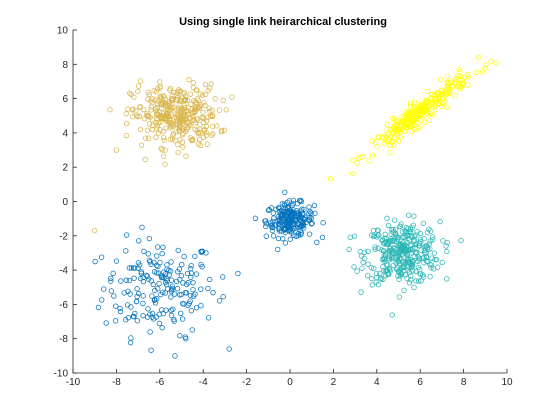 The height and width of the screenshot is (420, 560). What do you see at coordinates (63, 236) in the screenshot?
I see `y-tick-label: -2` at bounding box center [63, 236].